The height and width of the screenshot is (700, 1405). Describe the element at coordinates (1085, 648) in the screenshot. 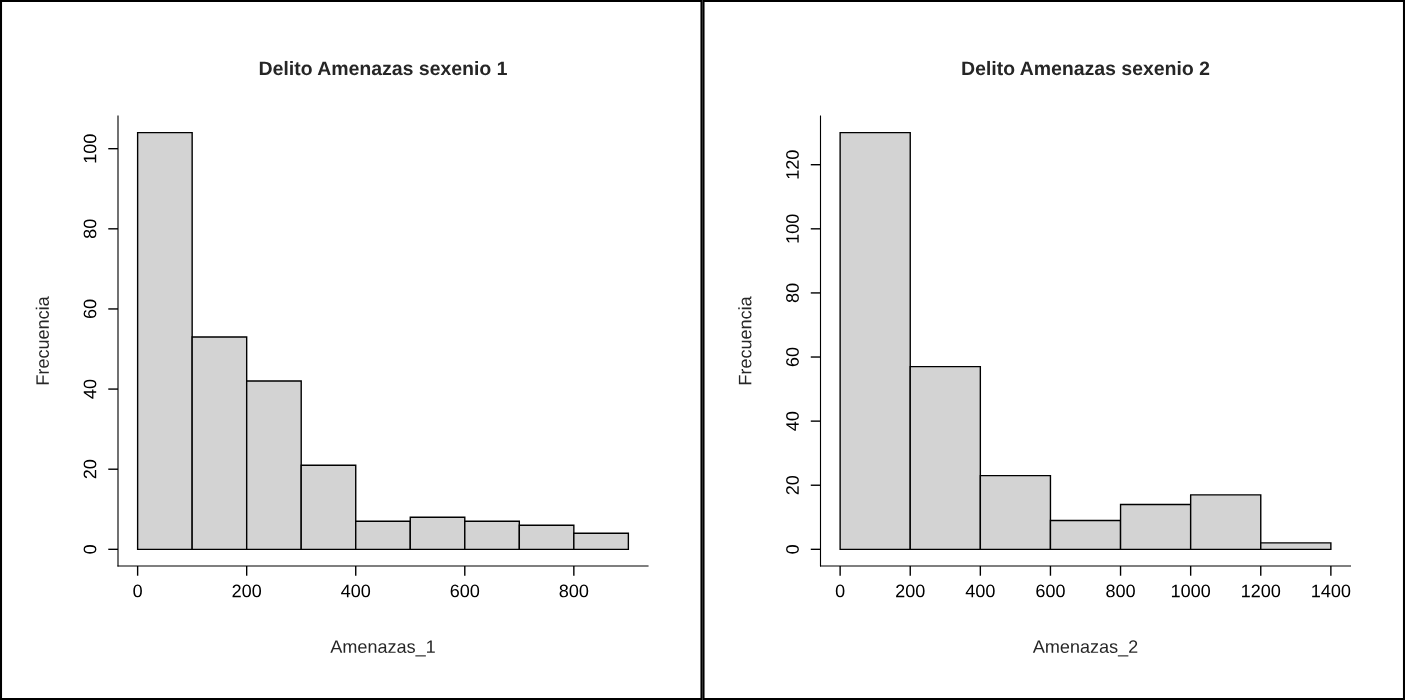

I see `x-axis-title: Amenazas_2` at that location.